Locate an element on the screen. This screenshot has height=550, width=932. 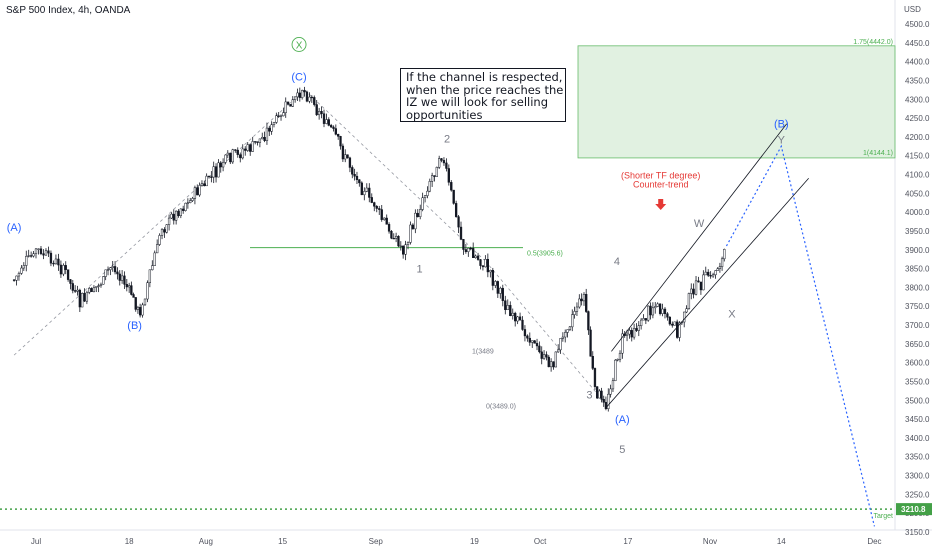
wave-label: X is located at coordinates (732, 315).